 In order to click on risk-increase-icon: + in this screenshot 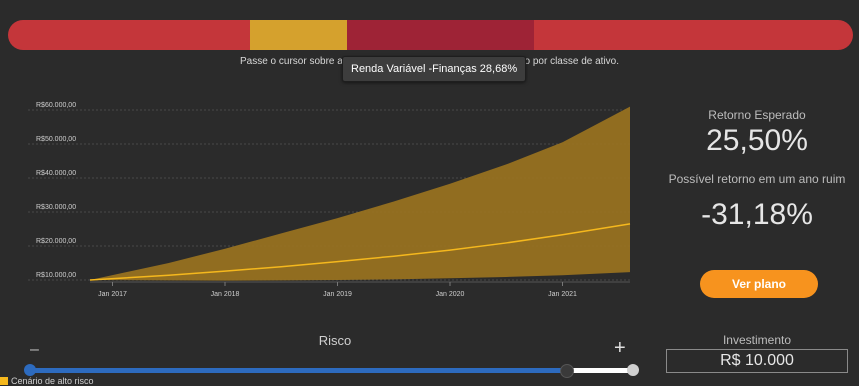, I will do `click(620, 348)`.